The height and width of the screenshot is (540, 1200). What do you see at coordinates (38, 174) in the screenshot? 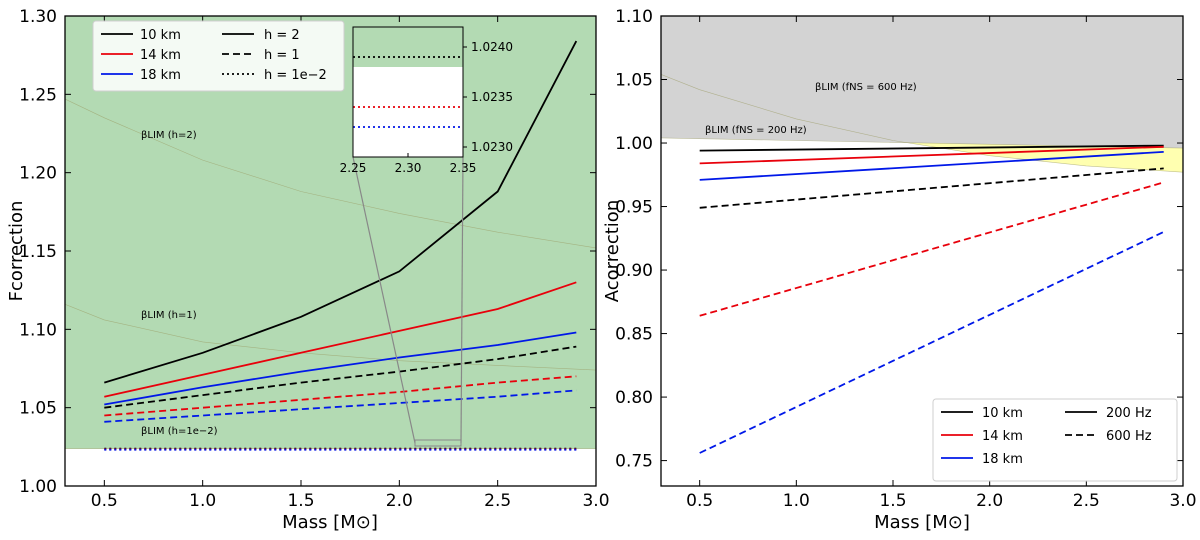
I see `y-tick-label: 1.20` at bounding box center [38, 174].